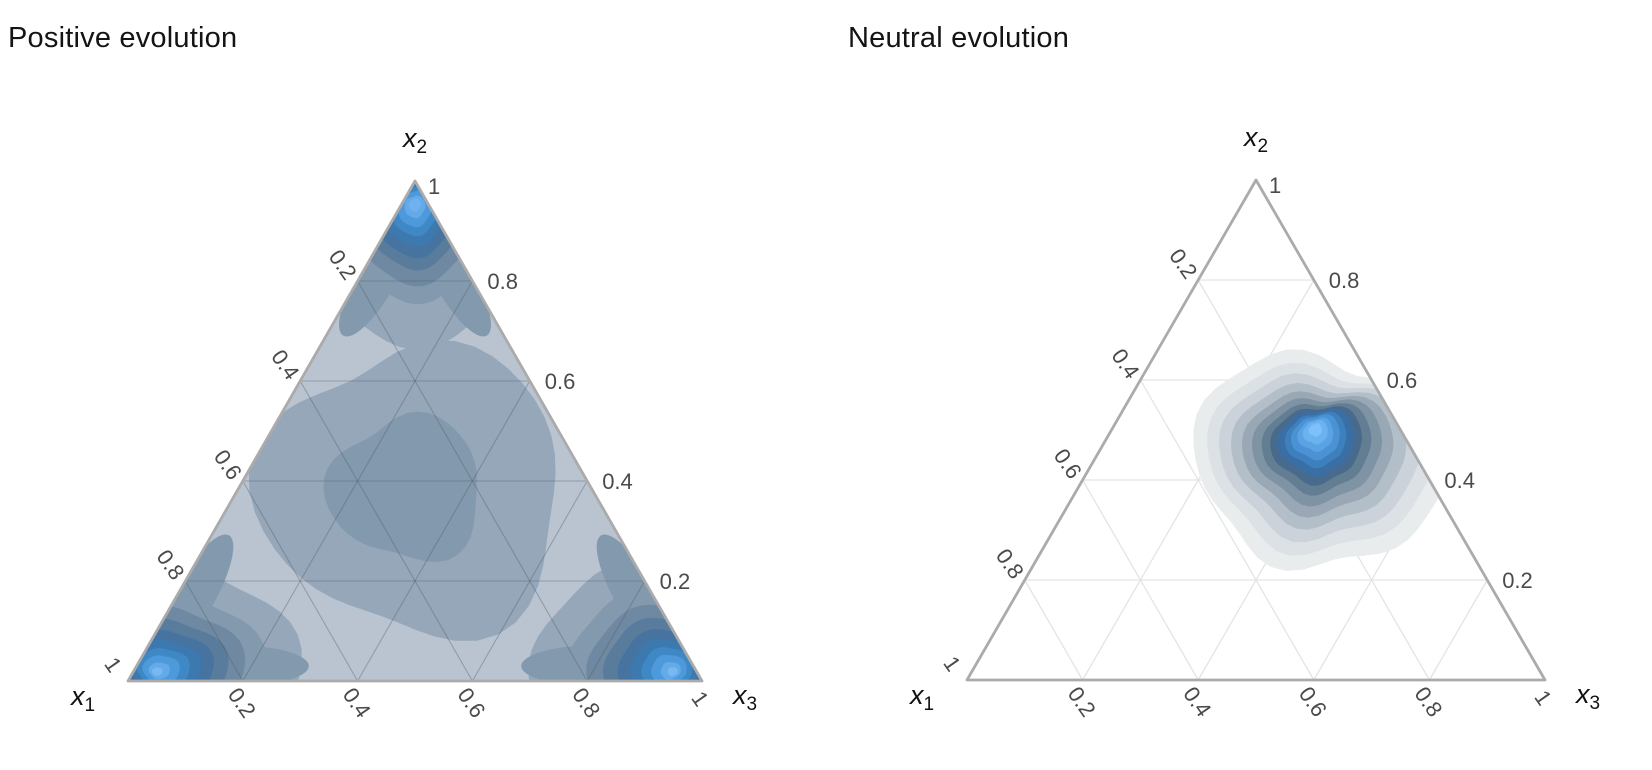  Describe the element at coordinates (959, 38) in the screenshot. I see `panel-title-neutral: Neutral evolution` at that location.